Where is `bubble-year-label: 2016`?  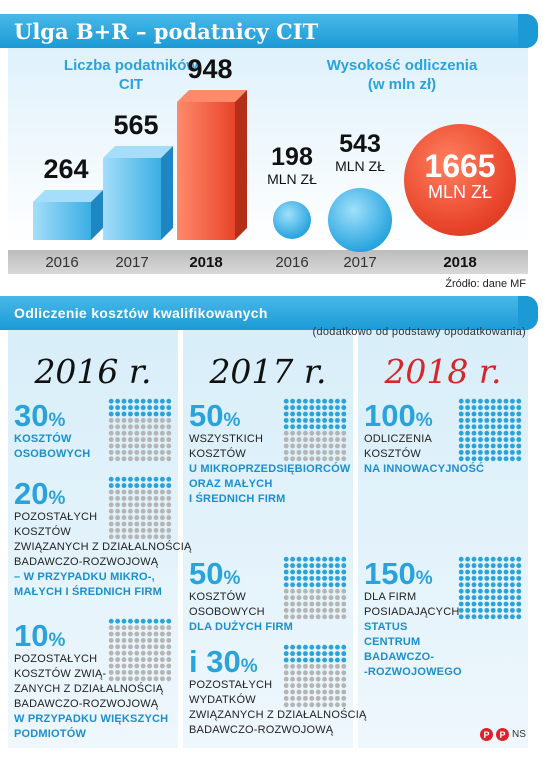
bubble-year-label: 2016 is located at coordinates (292, 262).